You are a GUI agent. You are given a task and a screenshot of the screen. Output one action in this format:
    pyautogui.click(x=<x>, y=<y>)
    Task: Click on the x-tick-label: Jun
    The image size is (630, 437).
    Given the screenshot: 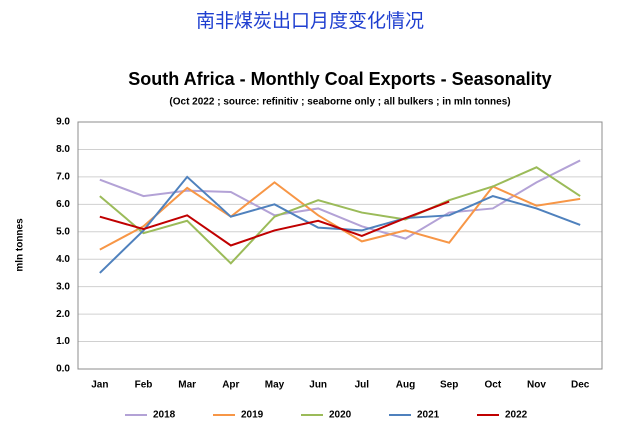 What is the action you would take?
    pyautogui.click(x=318, y=385)
    